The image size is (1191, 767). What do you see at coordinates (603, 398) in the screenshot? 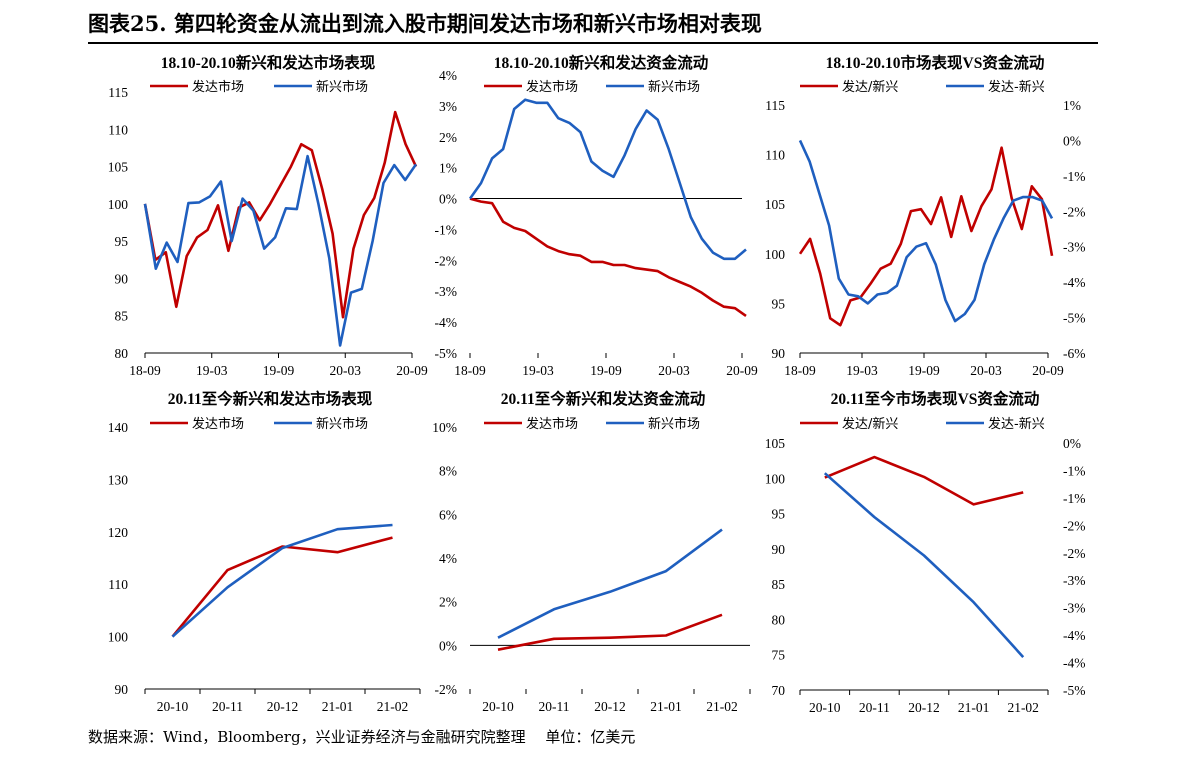
I see `chart5-title: 20.11至今新兴和发达资金流动` at bounding box center [603, 398].